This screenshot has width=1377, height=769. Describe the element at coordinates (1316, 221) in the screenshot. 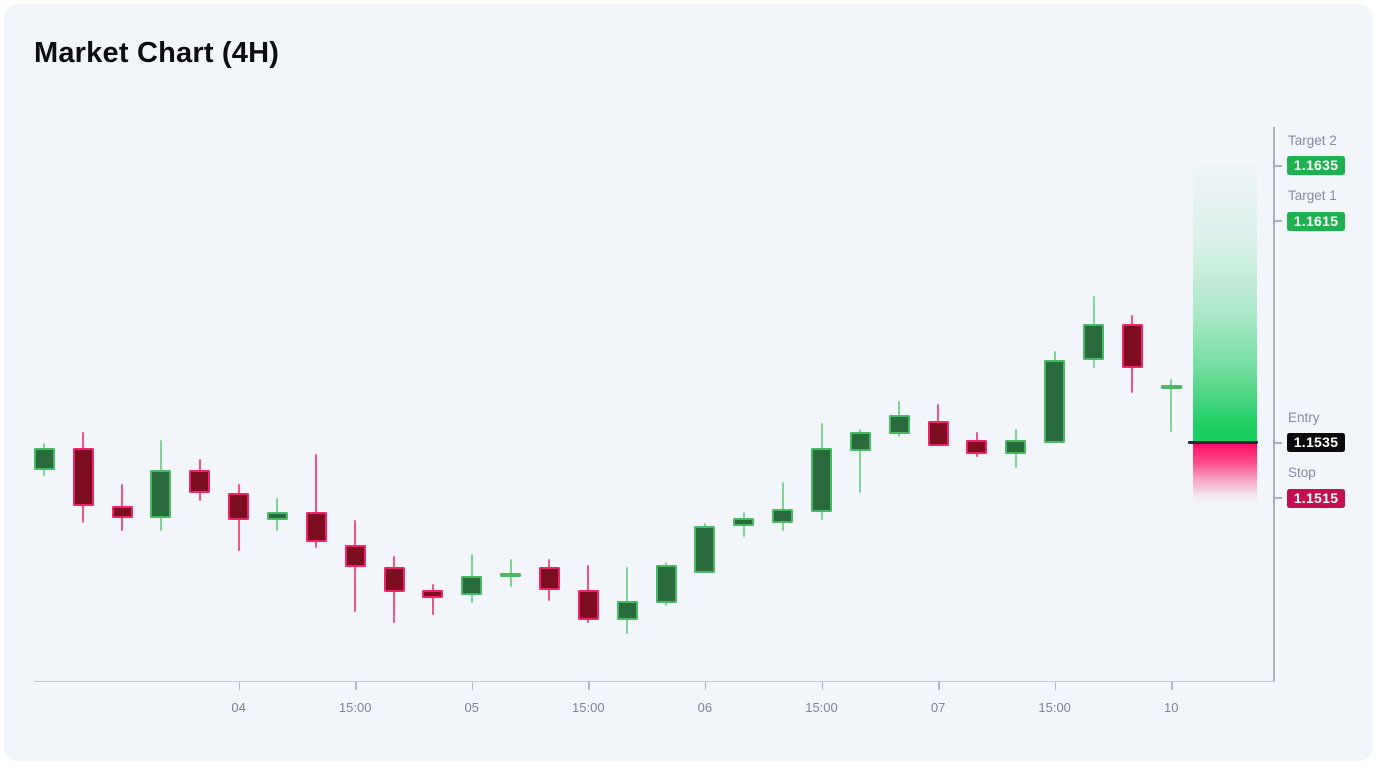

I see `target1-price-badge: 1.1615` at that location.